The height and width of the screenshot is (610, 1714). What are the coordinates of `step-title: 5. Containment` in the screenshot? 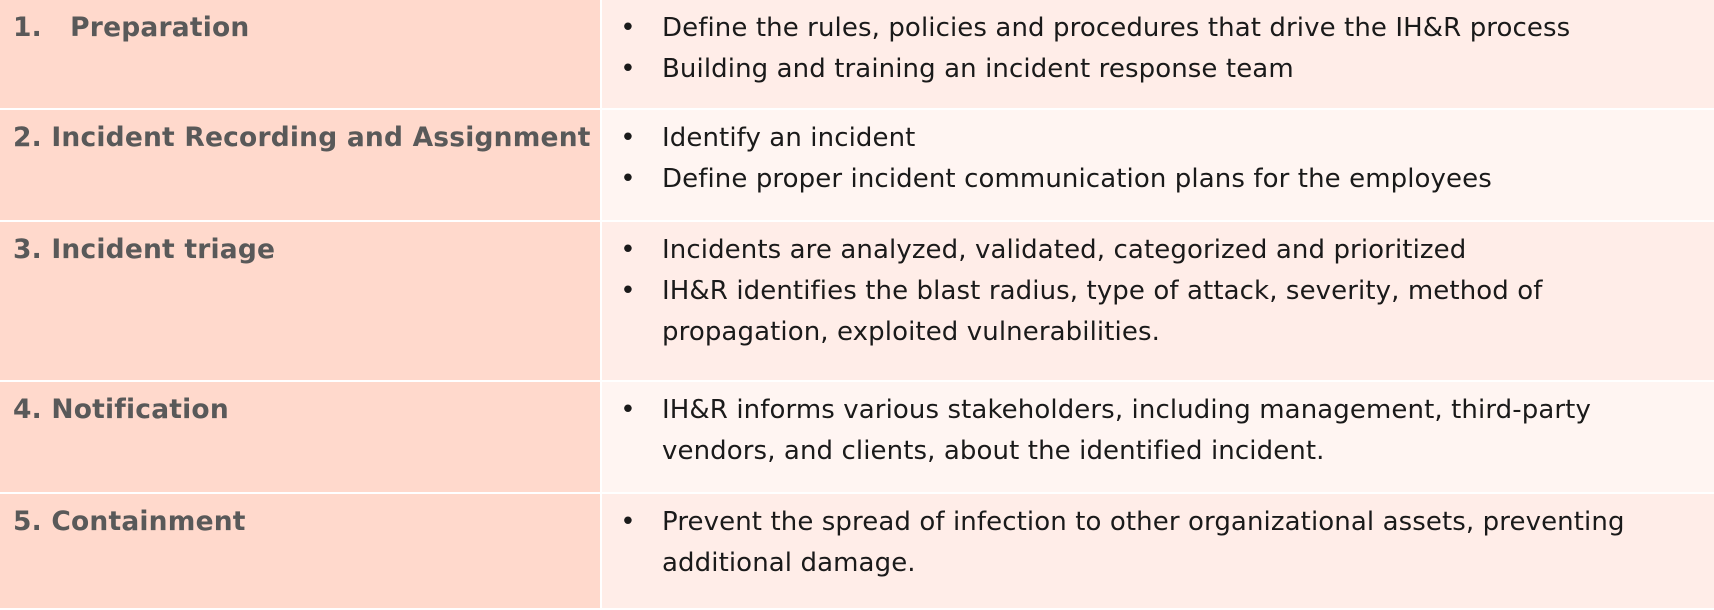 It's located at (129, 521).